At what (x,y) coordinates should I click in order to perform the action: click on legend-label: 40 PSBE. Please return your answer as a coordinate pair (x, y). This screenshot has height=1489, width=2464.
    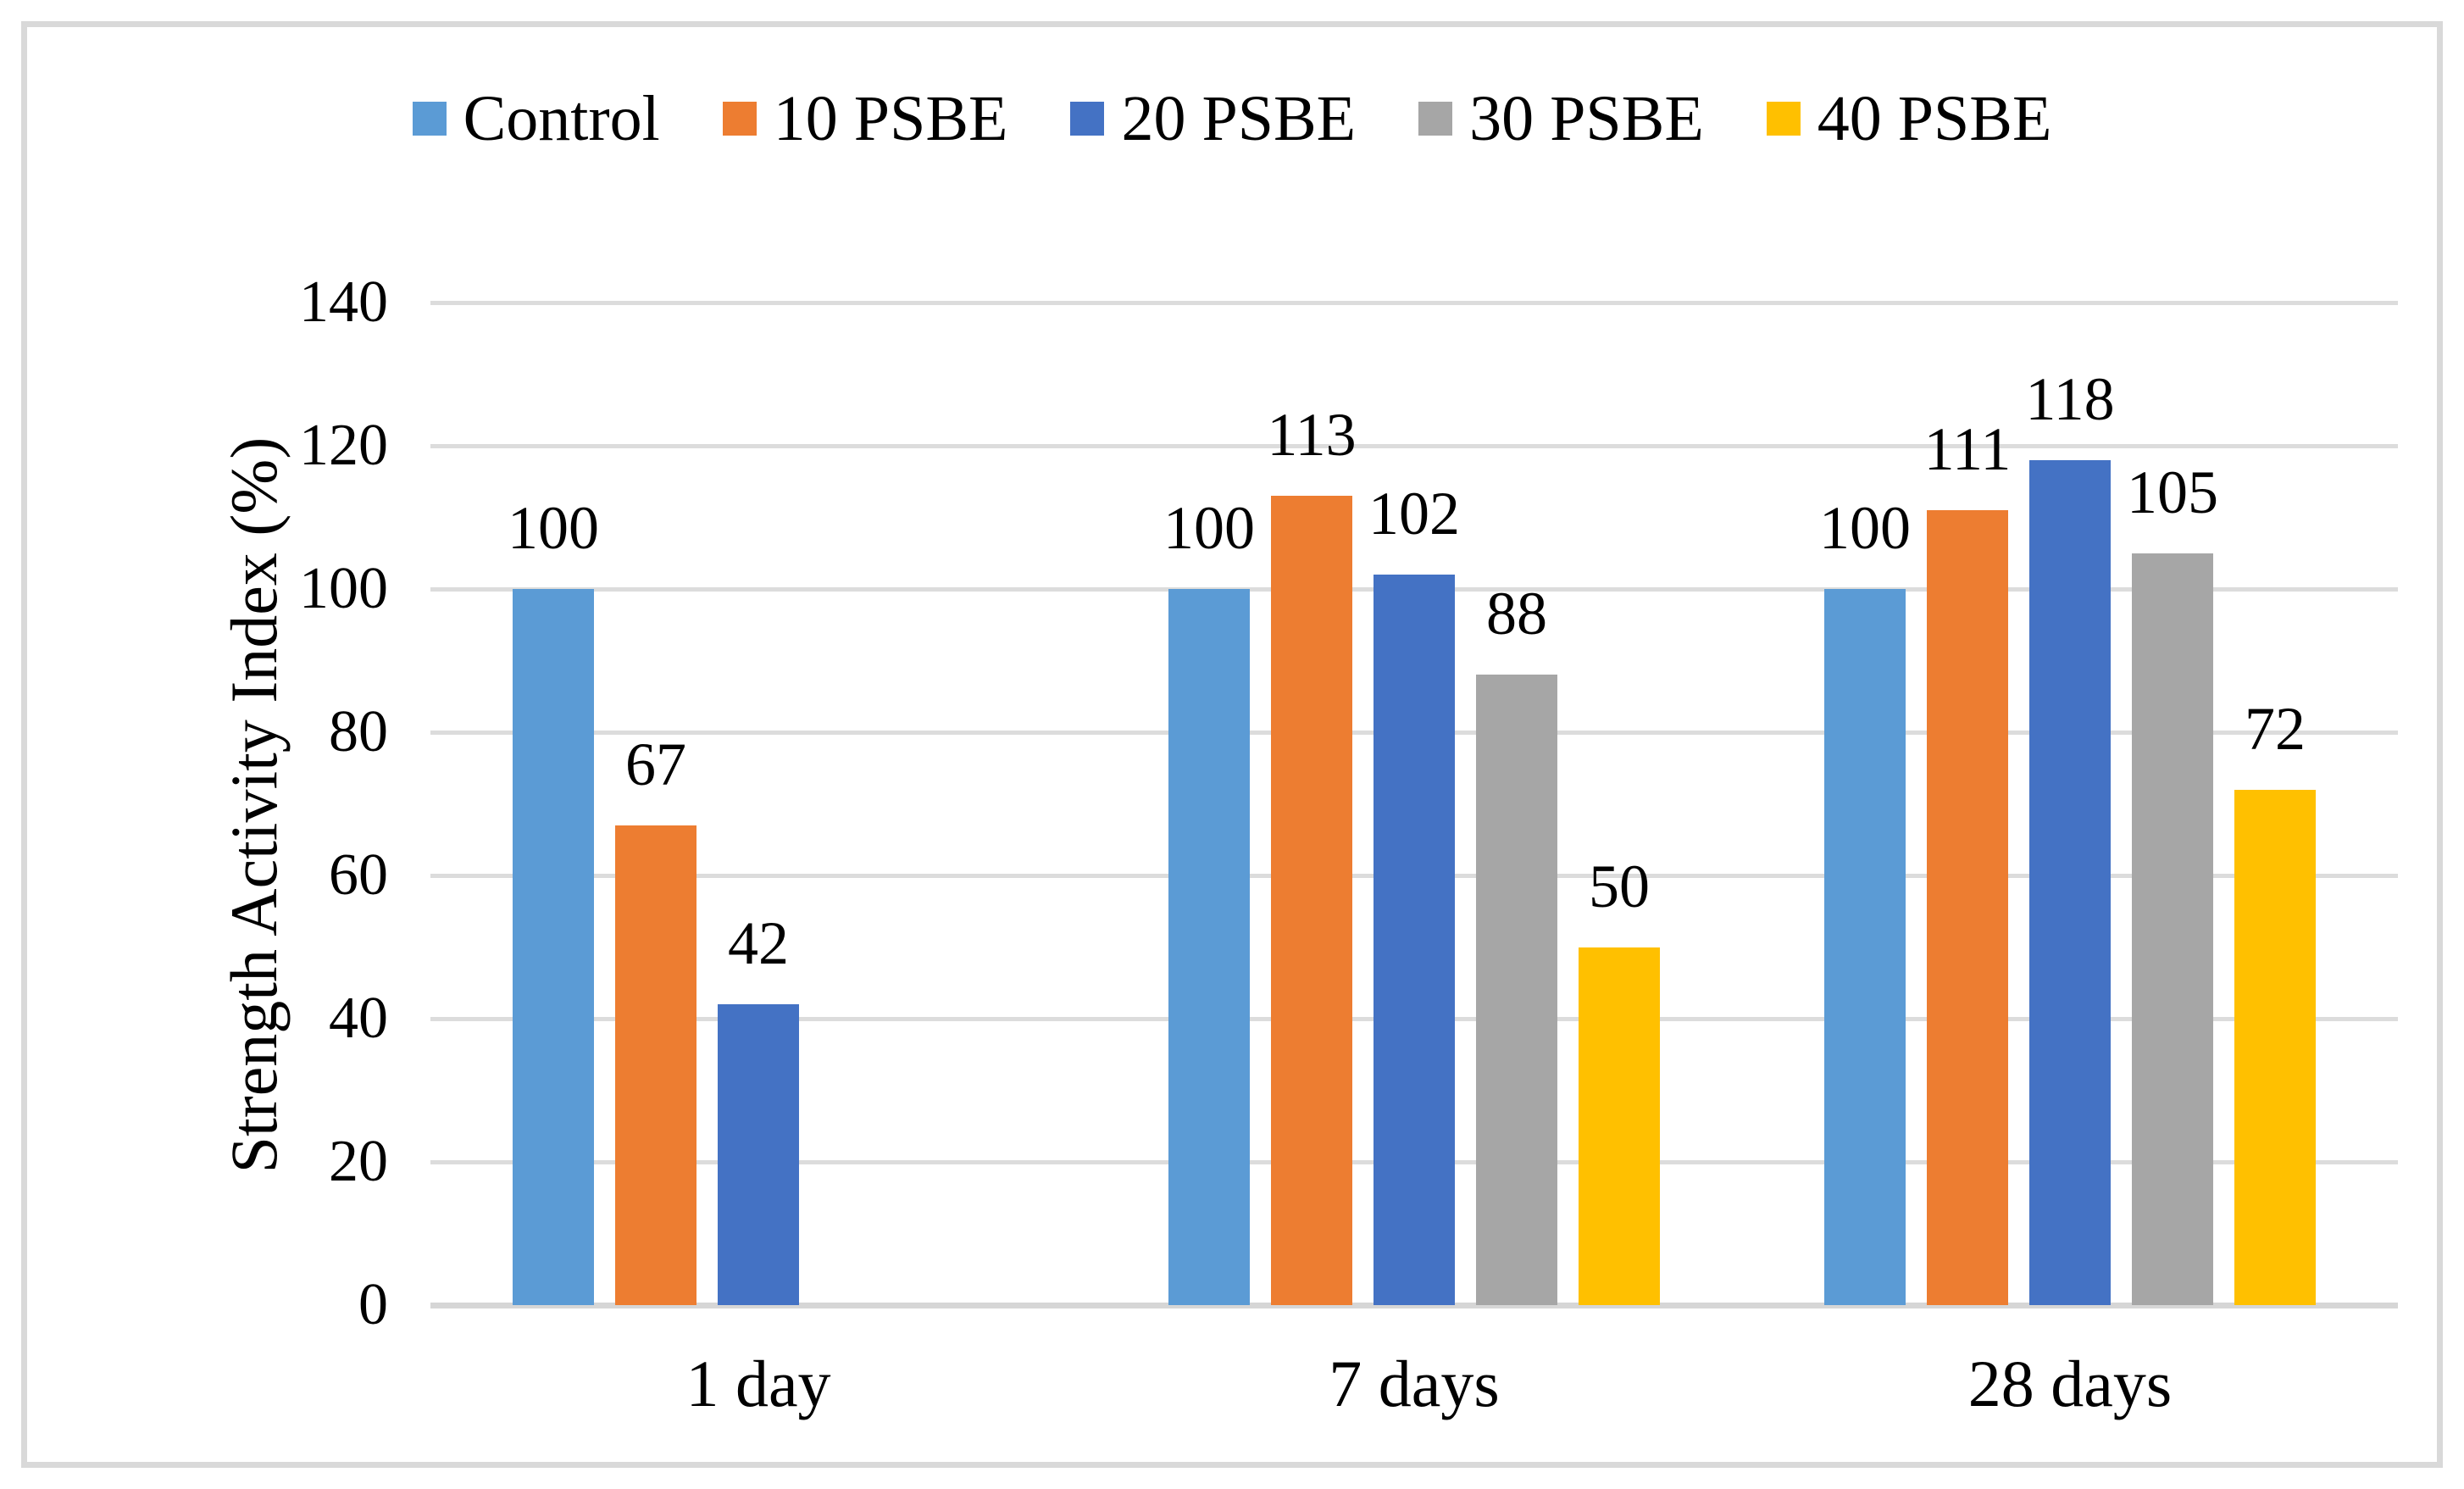
    Looking at the image, I should click on (1935, 118).